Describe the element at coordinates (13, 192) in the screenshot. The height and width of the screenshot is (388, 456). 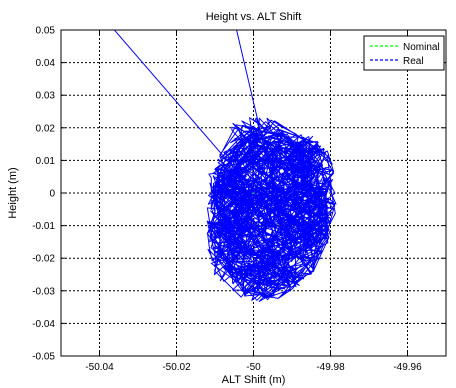
I see `y-axis-label: Height (m)` at that location.